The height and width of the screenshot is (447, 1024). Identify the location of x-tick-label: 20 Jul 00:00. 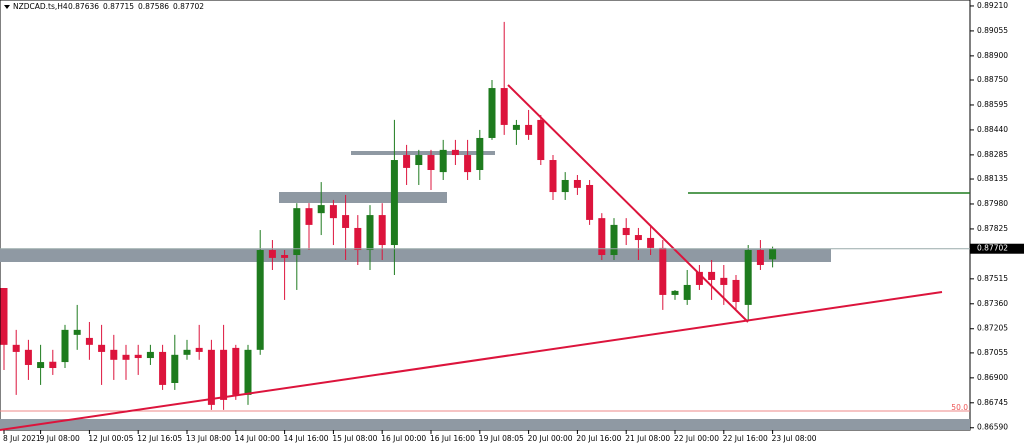
(550, 438).